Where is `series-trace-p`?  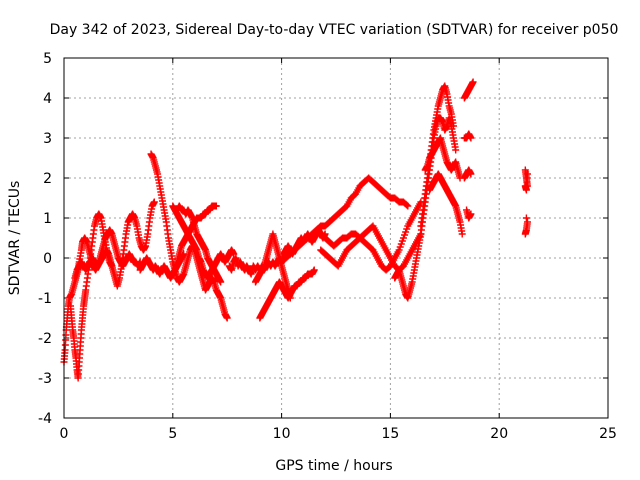 series-trace-p is located at coordinates (437, 156).